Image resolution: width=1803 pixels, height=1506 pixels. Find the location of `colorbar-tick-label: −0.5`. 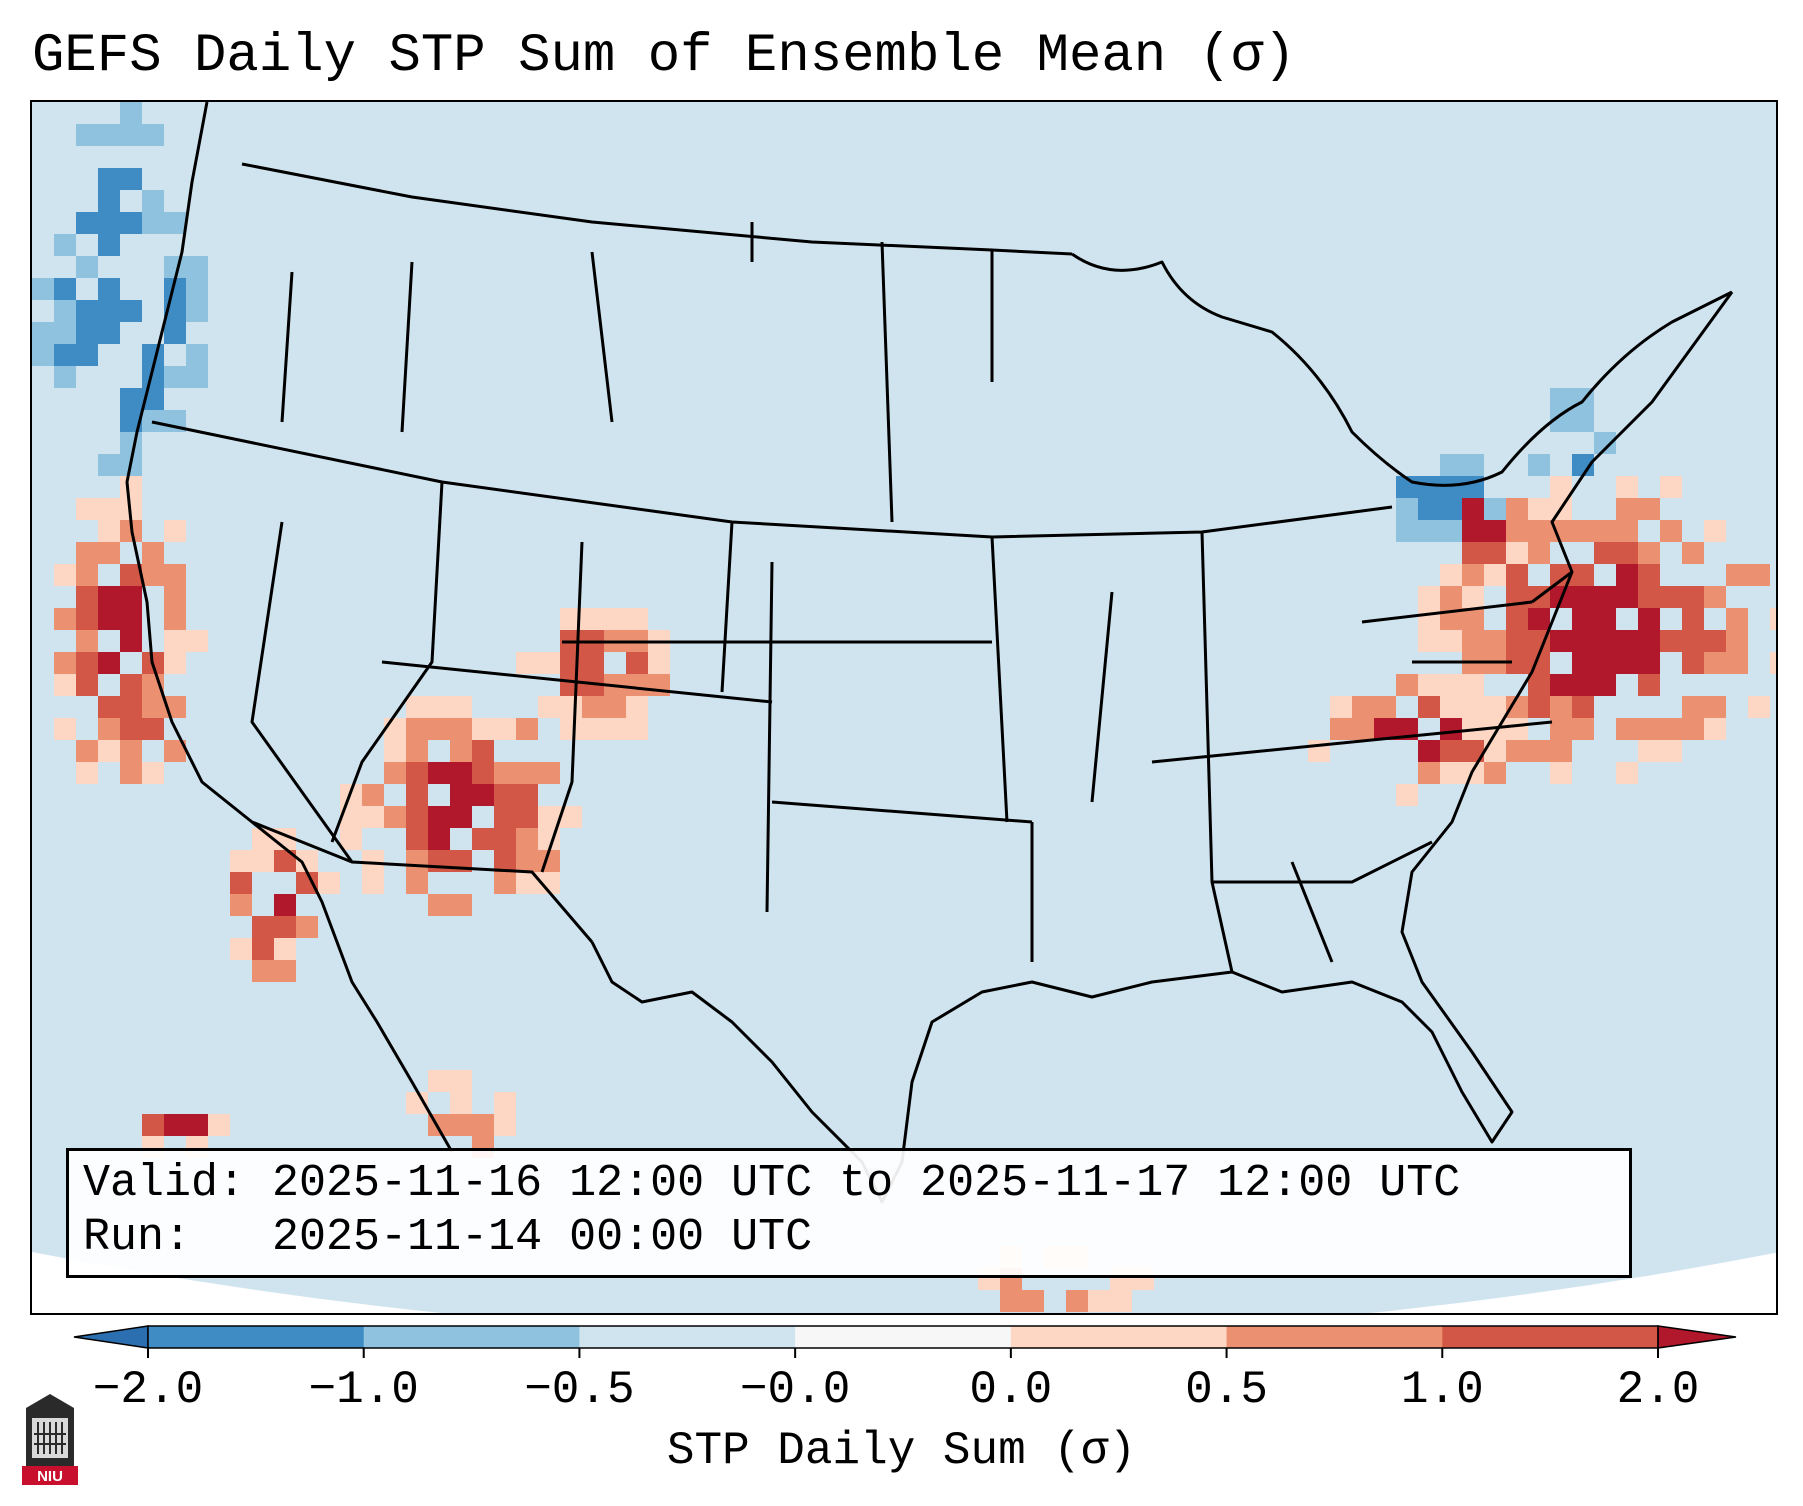

colorbar-tick-label: −0.5 is located at coordinates (579, 1390).